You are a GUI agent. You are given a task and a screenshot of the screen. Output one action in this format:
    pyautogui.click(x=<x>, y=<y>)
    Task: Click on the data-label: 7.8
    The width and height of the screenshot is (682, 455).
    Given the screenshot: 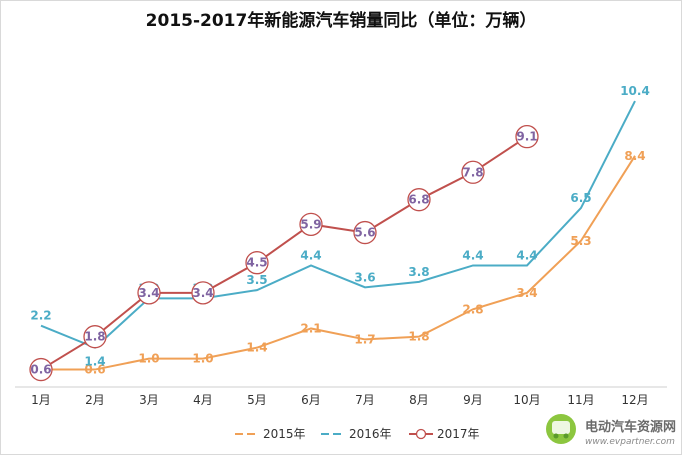 What is the action you would take?
    pyautogui.click(x=472, y=172)
    